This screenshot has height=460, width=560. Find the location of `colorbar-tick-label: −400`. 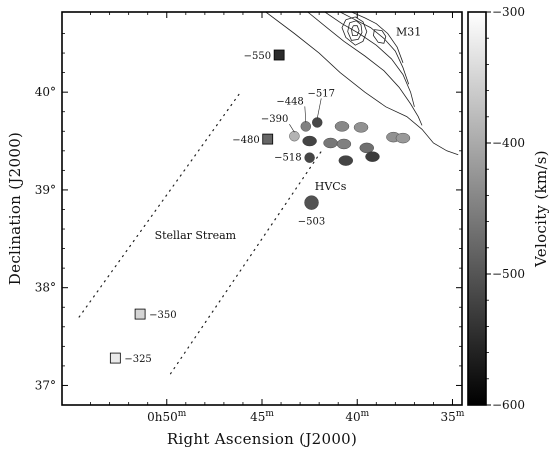

colorbar-tick-label: −400 is located at coordinates (508, 143).